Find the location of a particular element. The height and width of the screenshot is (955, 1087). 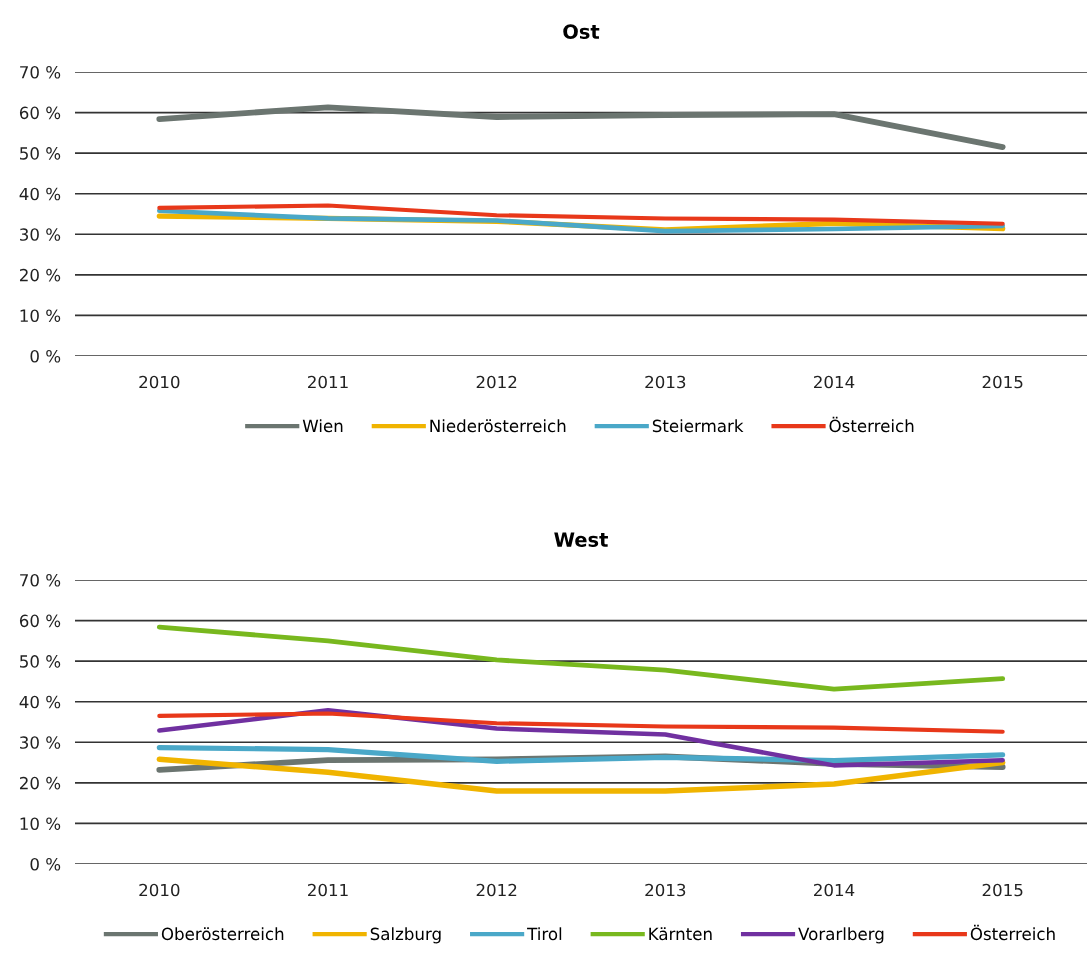

legend-label: Oberösterreich is located at coordinates (222, 934).